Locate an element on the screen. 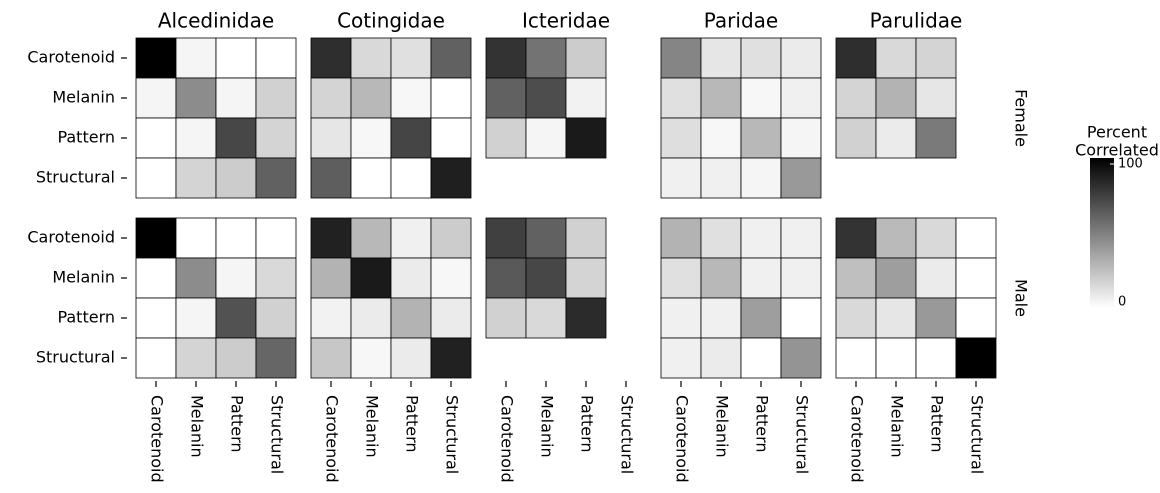 Image resolution: width=1160 pixels, height=493 pixels. colorbar is located at coordinates (1102, 233).